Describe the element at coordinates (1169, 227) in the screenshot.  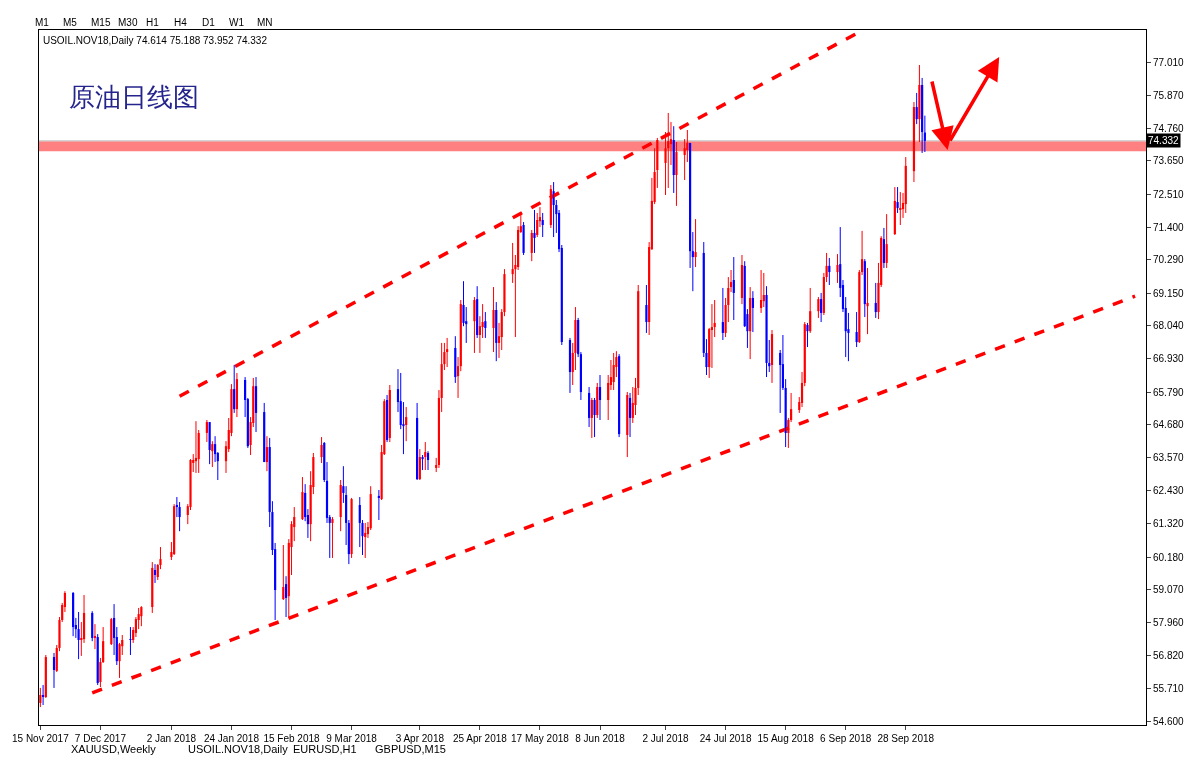
I see `y-tick-label: 71.400` at that location.